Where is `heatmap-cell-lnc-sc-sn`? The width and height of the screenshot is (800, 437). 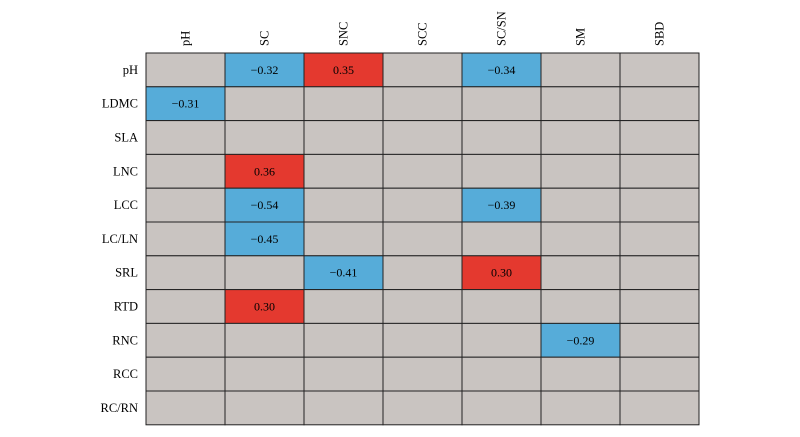
heatmap-cell-lnc-sc-sn is located at coordinates (501, 171).